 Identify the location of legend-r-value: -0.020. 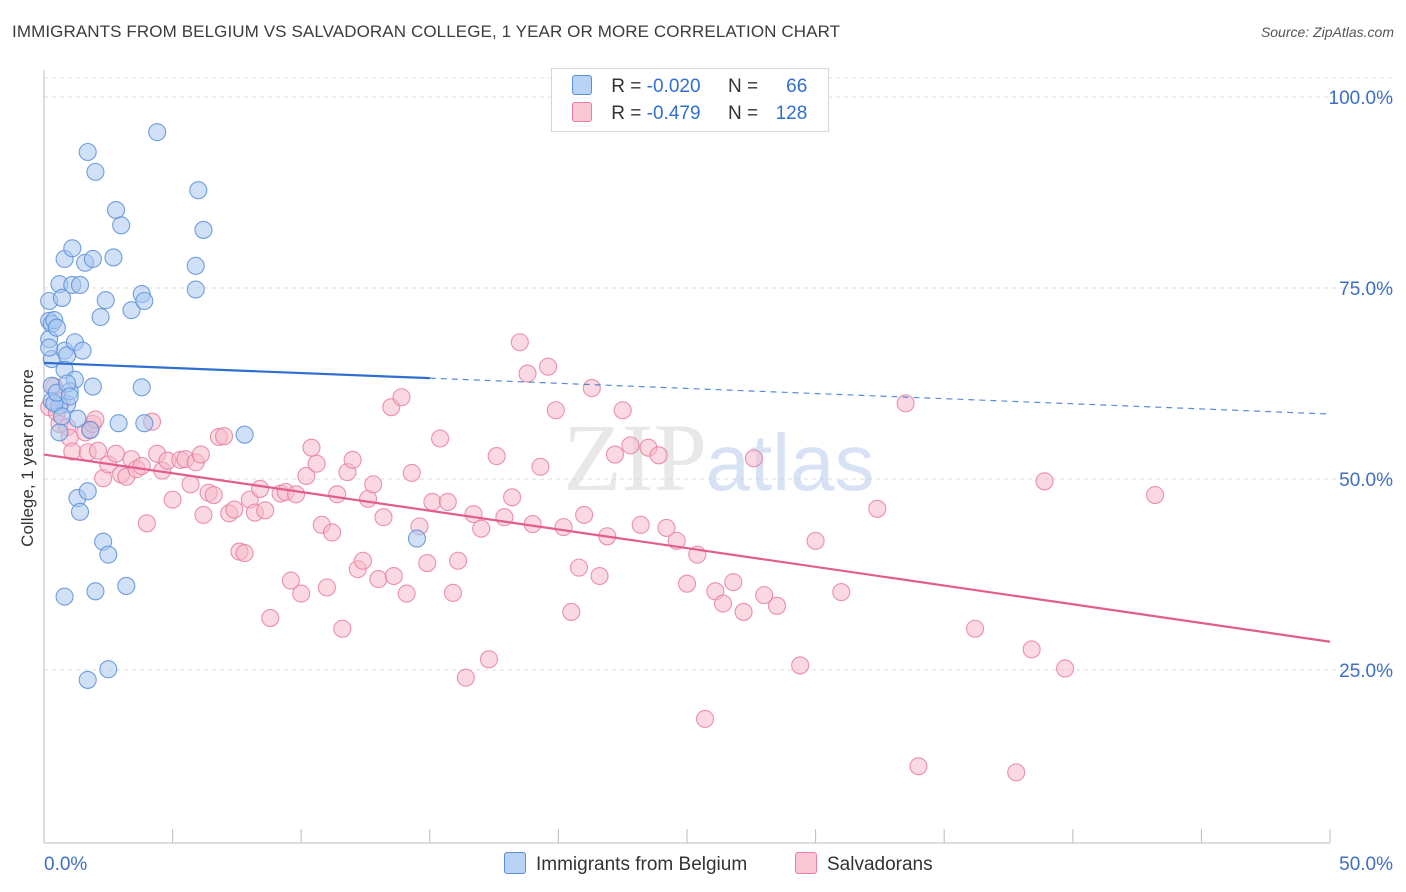
(673, 86).